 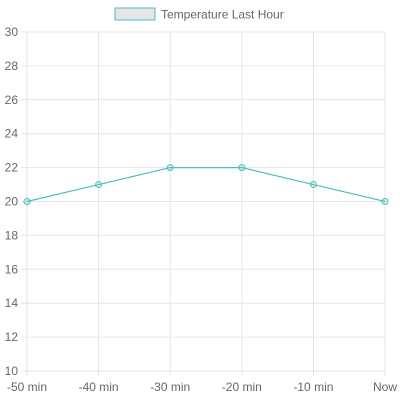 I want to click on y-tick-label: 16, so click(x=12, y=269).